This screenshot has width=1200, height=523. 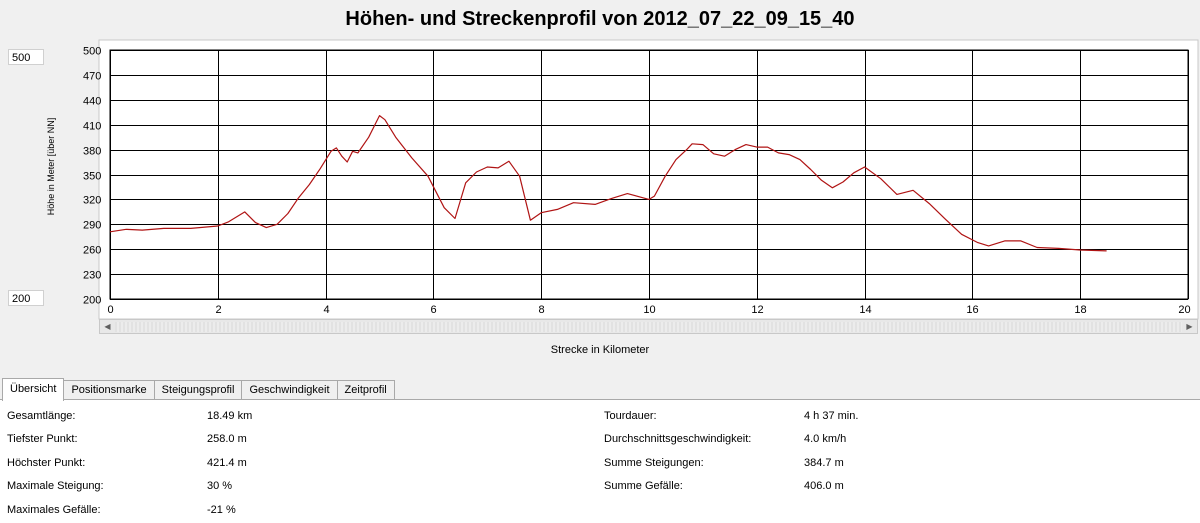 What do you see at coordinates (824, 463) in the screenshot?
I see `stat-value-total-ascent: 384.7 m` at bounding box center [824, 463].